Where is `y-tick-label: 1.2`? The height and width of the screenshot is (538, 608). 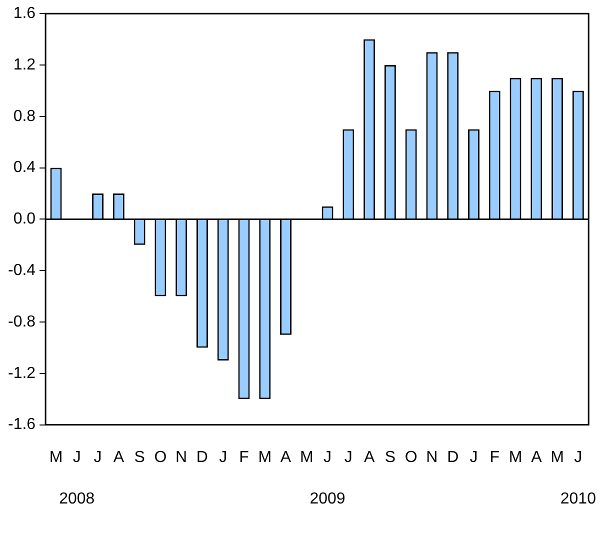
y-tick-label: 1.2 is located at coordinates (24, 65).